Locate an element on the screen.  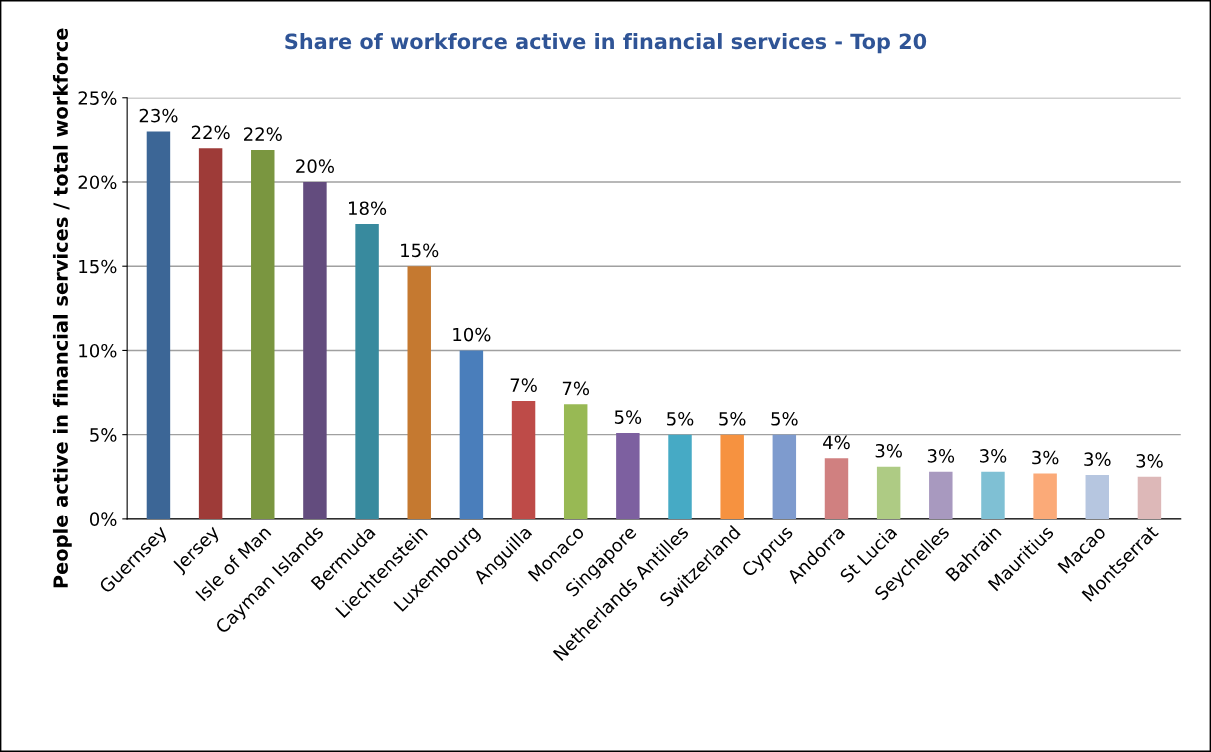
data-label: 10% is located at coordinates (472, 334).